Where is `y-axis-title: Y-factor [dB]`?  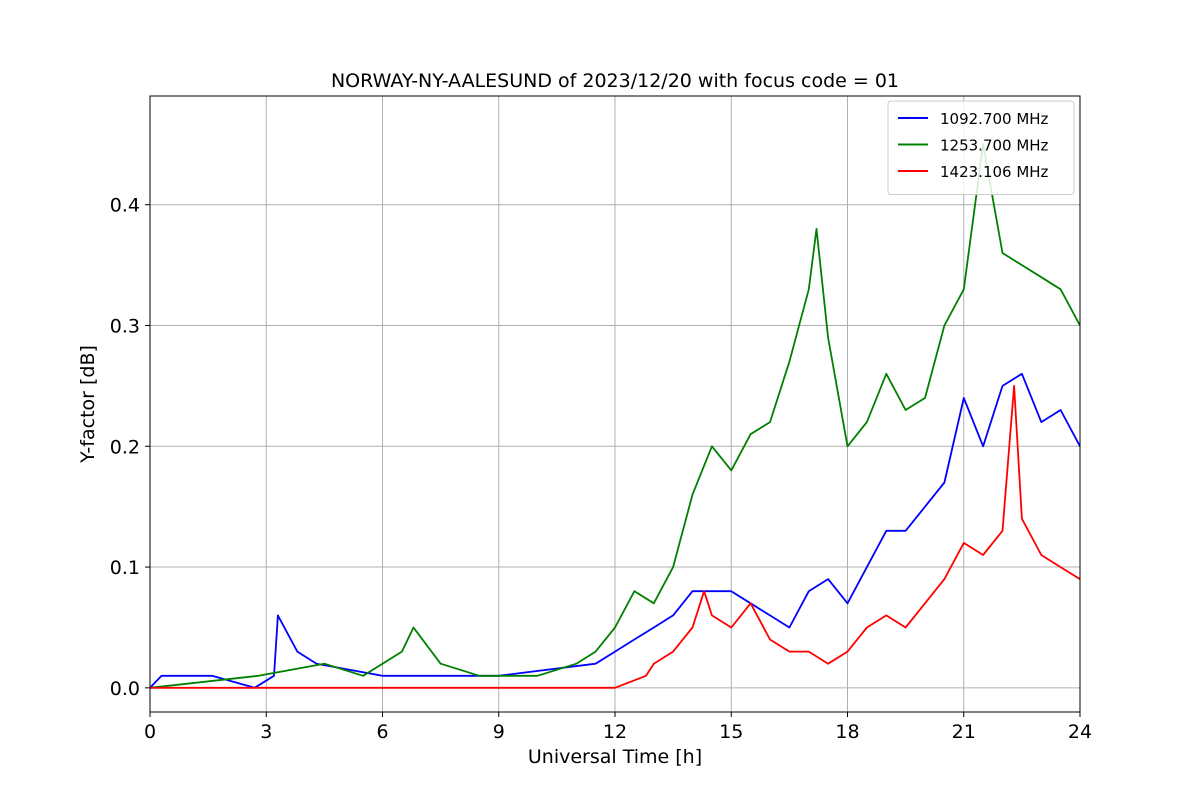 y-axis-title: Y-factor [dB] is located at coordinates (88, 404).